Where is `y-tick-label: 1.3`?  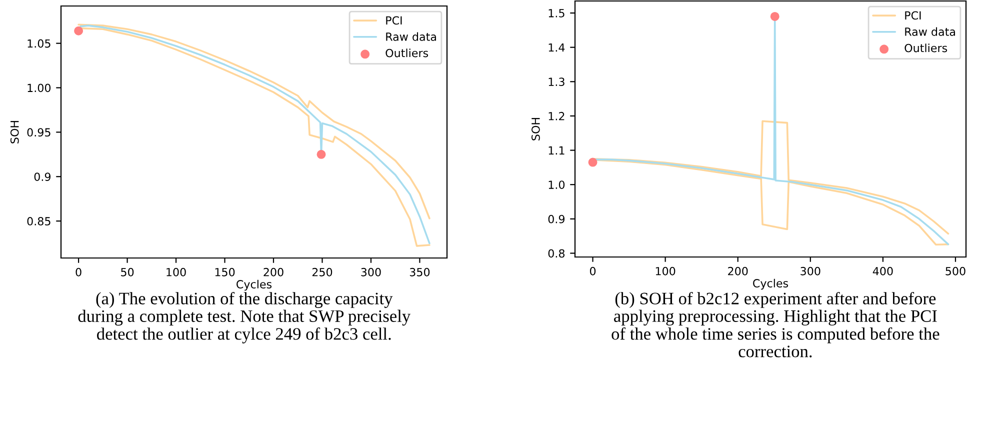 y-tick-label: 1.3 is located at coordinates (556, 82).